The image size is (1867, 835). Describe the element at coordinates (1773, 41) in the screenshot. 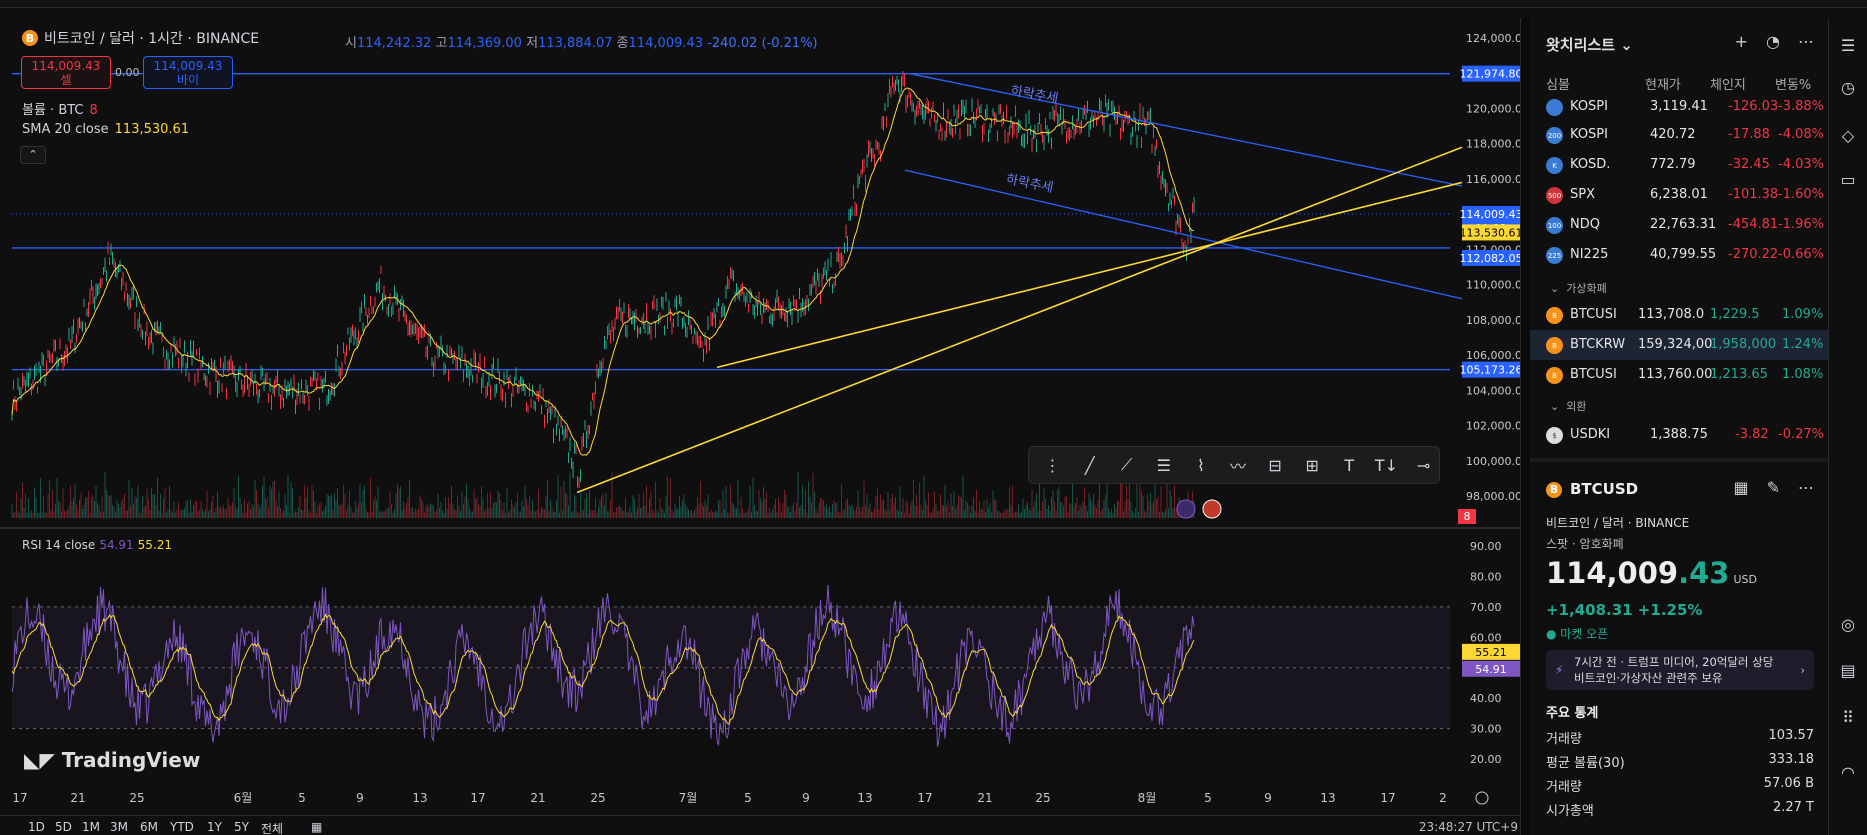

I see `chart-icon: ◔` at that location.